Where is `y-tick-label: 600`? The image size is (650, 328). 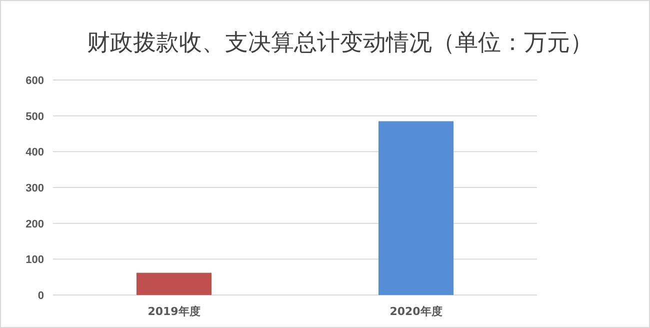
y-tick-label: 600 is located at coordinates (35, 81).